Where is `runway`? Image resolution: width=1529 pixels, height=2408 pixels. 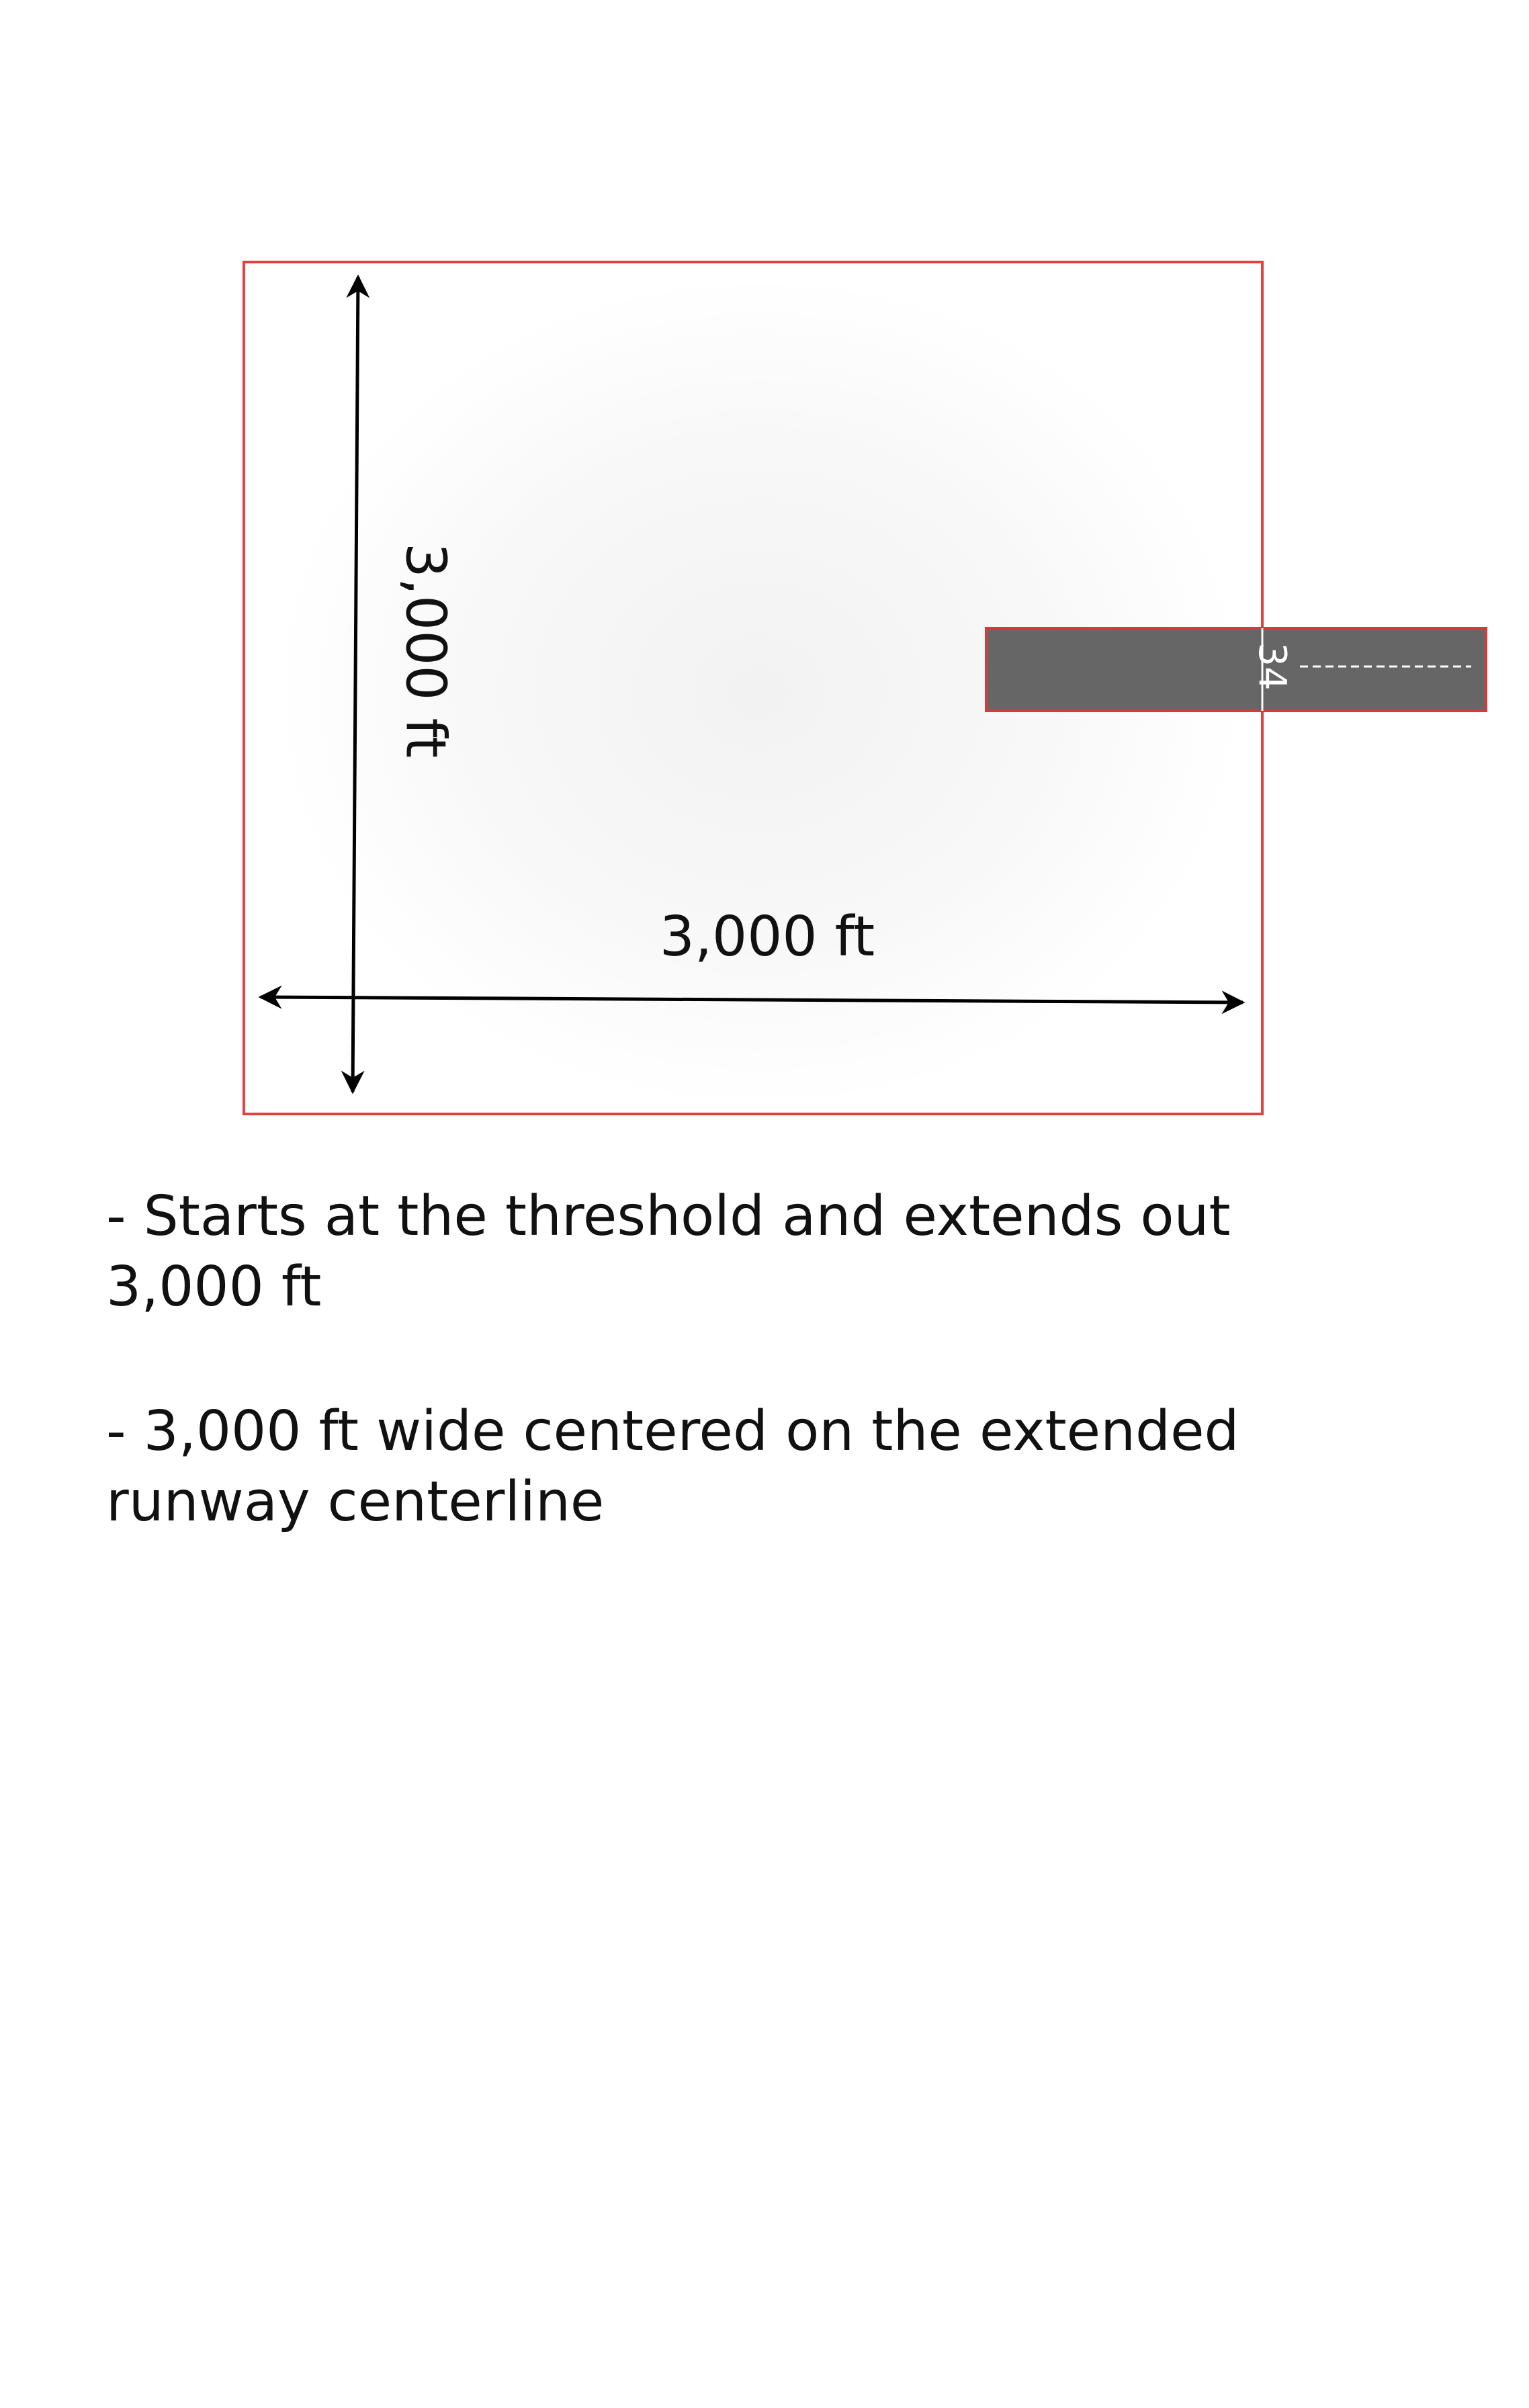 runway is located at coordinates (1236, 669).